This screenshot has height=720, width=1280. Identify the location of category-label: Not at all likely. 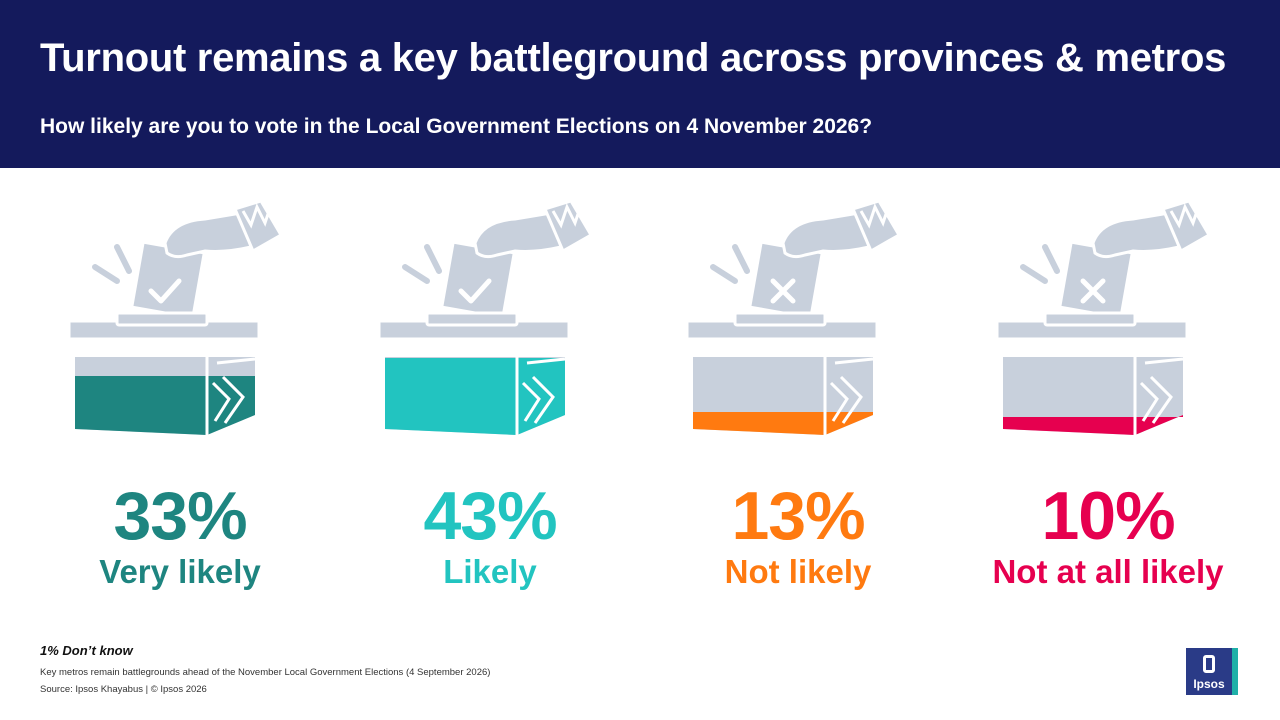
(1108, 571).